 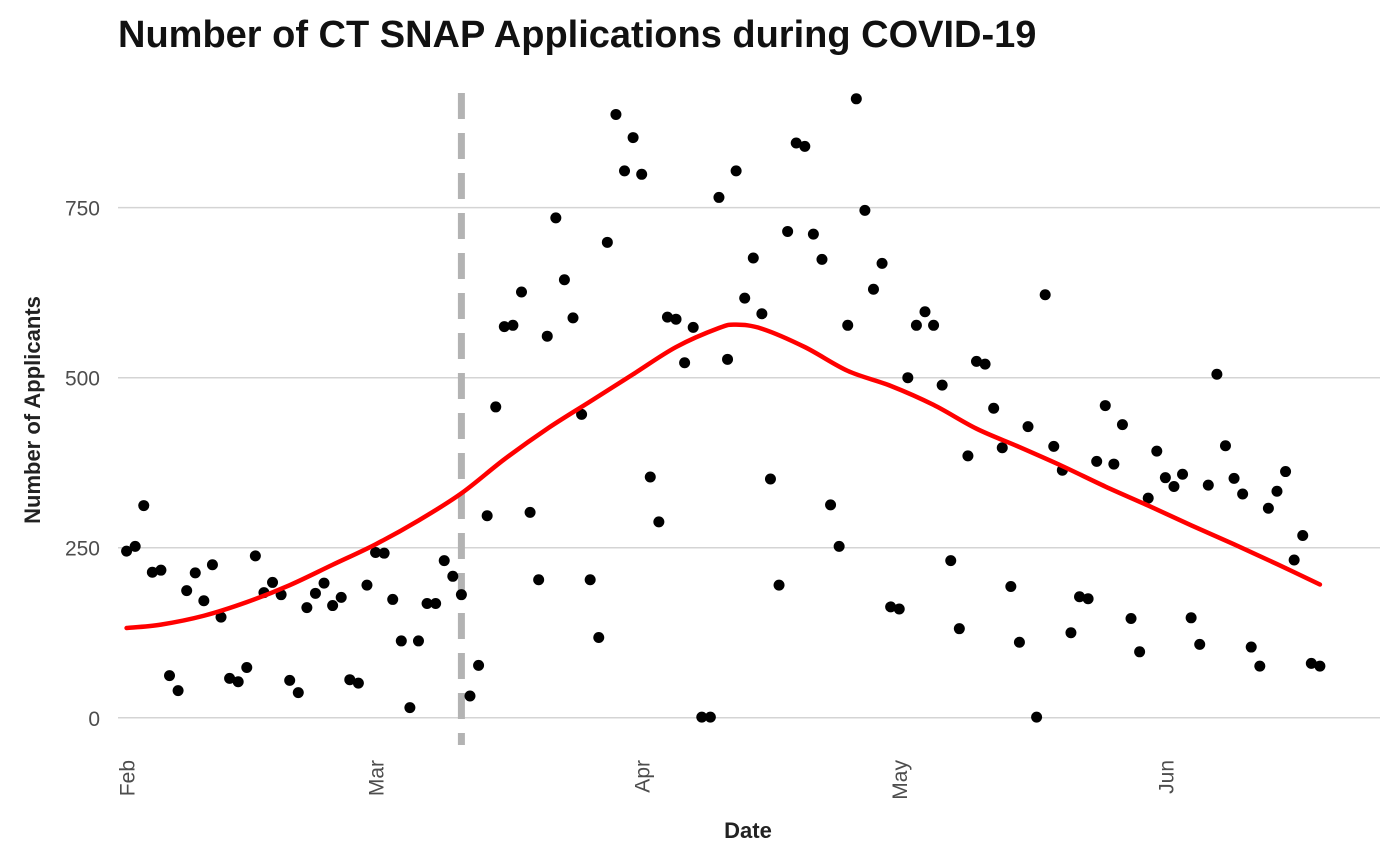 I want to click on y-tick-label: 0, so click(x=94, y=719).